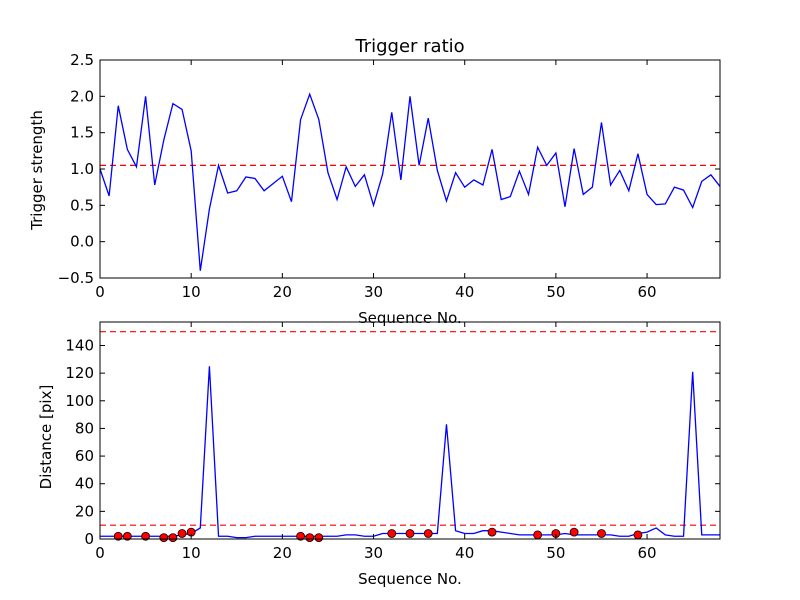 Image resolution: width=800 pixels, height=600 pixels. What do you see at coordinates (647, 292) in the screenshot?
I see `p0-x-tick-label: 60` at bounding box center [647, 292].